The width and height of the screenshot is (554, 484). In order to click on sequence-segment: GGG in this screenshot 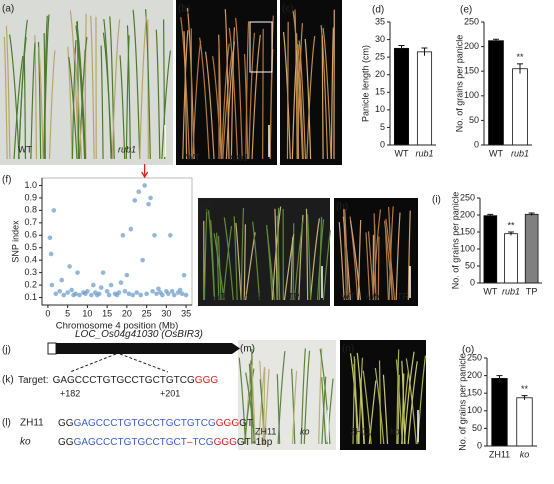, I will do `click(207, 380)`.